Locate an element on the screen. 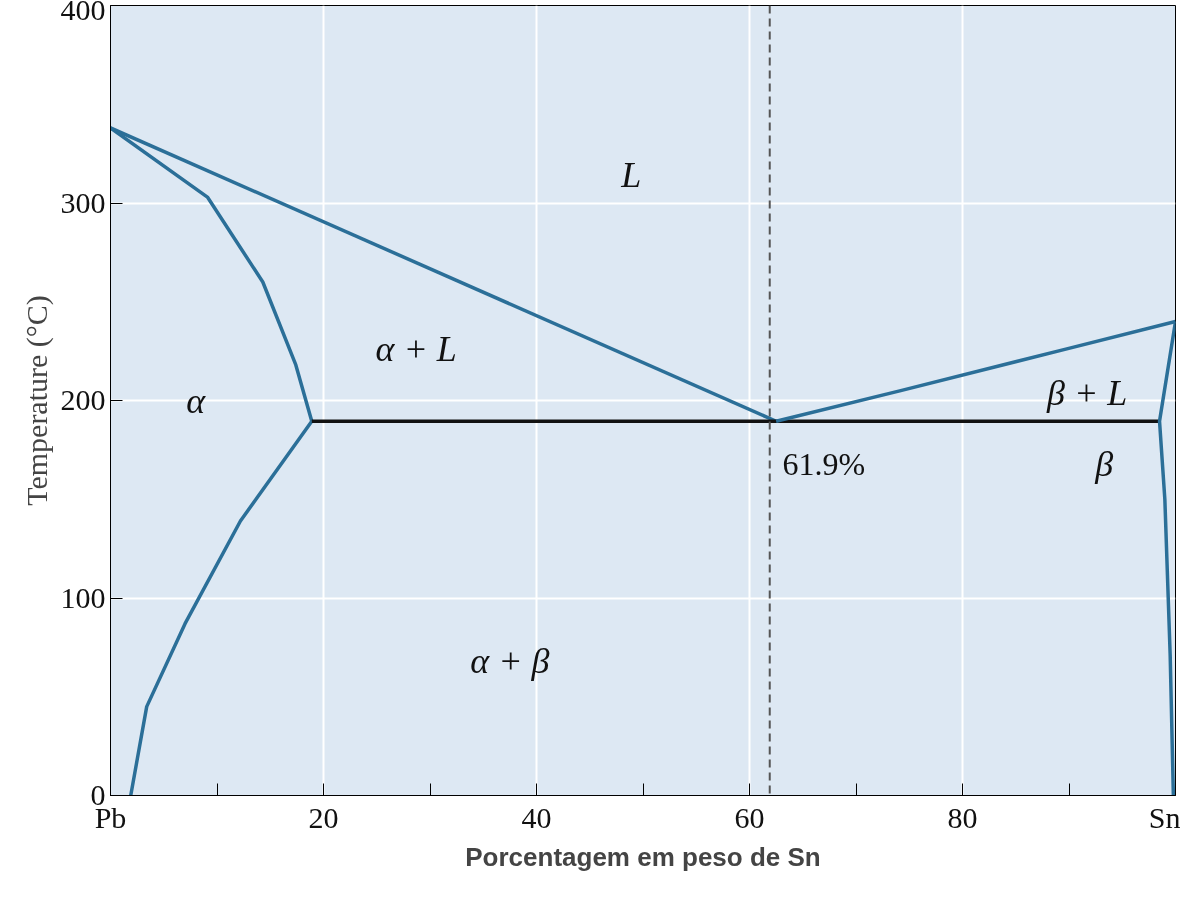 This screenshot has width=1186, height=912. x-axis-title: Porcentagem em peso de Sn is located at coordinates (643, 856).